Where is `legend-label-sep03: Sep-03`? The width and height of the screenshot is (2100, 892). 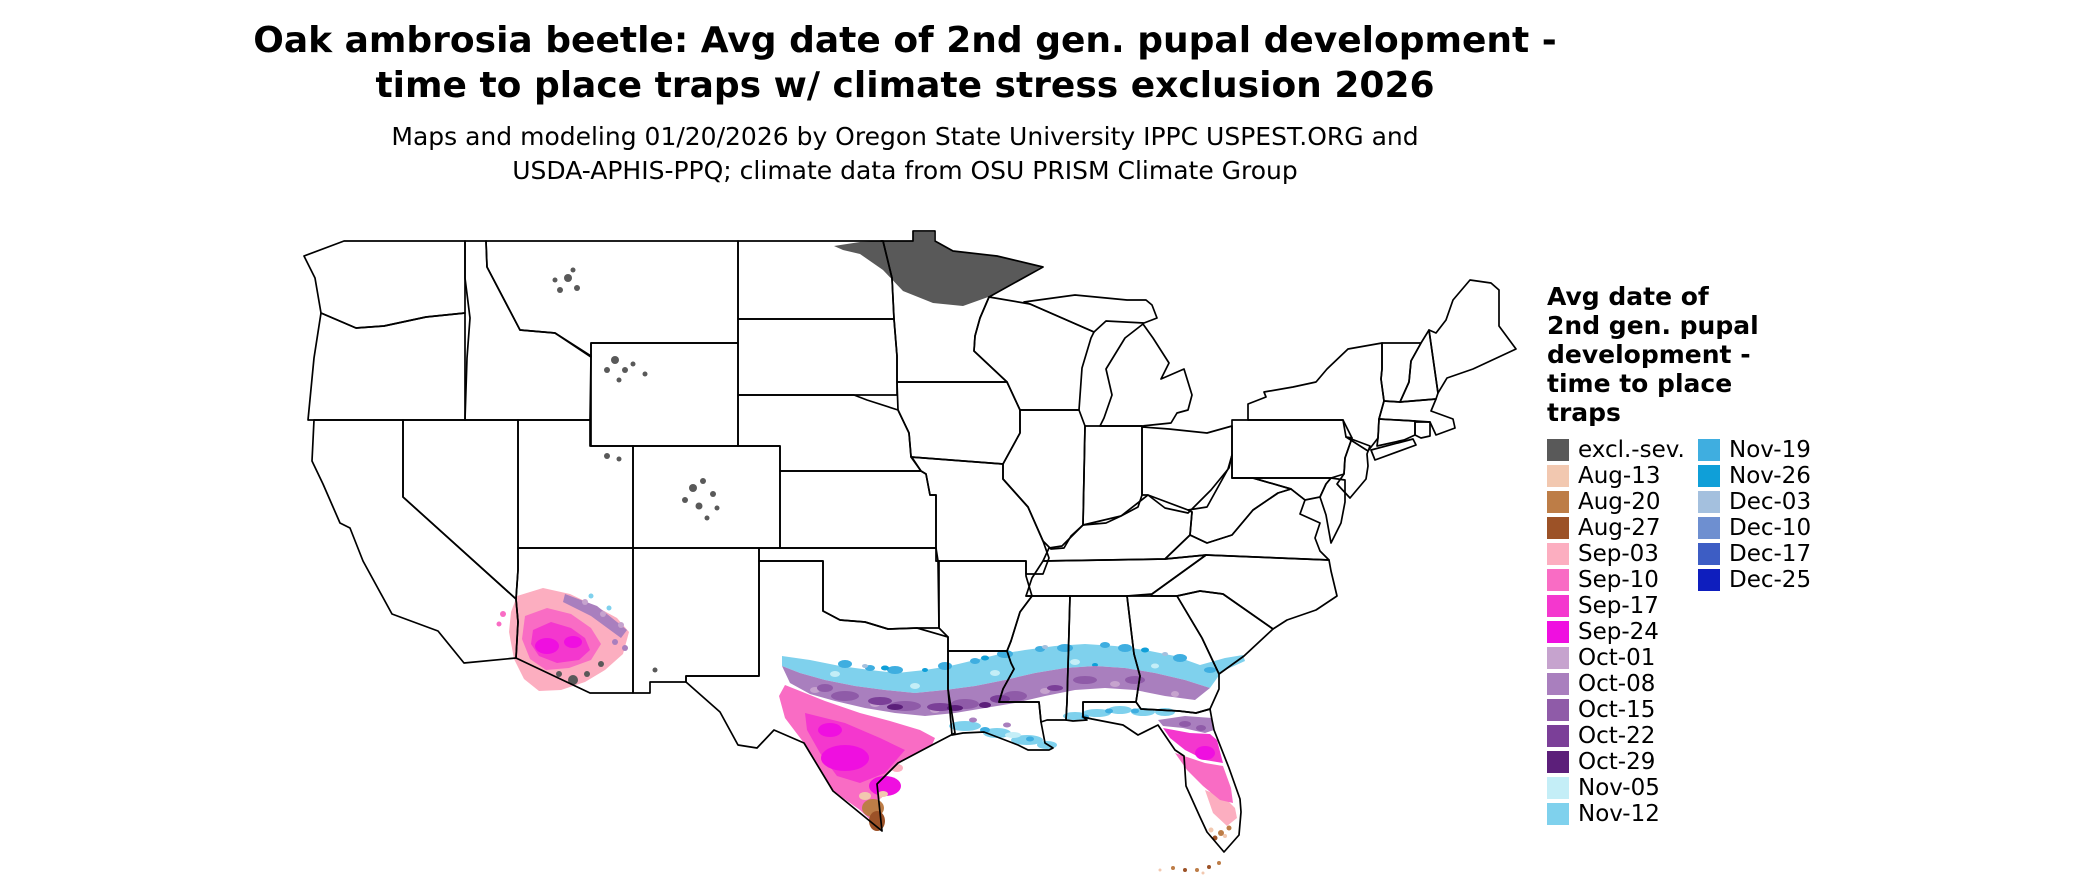 legend-label-sep03: Sep-03 is located at coordinates (1618, 554).